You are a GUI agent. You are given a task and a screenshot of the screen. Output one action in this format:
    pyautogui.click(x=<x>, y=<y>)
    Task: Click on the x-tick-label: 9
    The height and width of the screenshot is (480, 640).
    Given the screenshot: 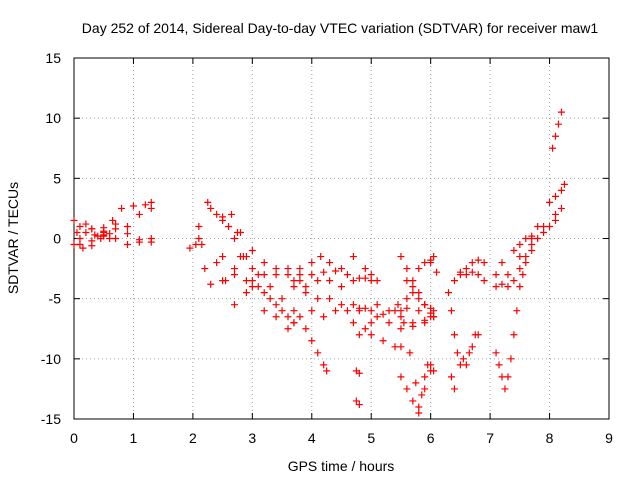 What is the action you would take?
    pyautogui.click(x=609, y=438)
    